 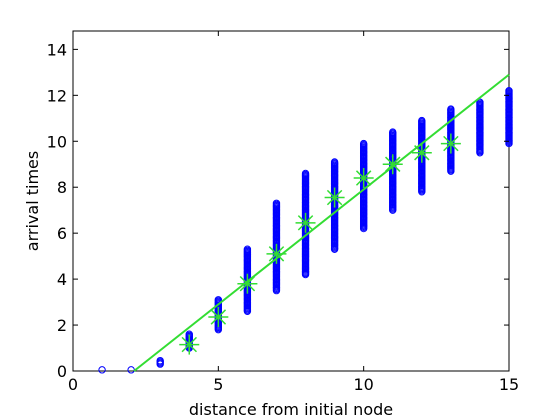 What do you see at coordinates (73, 384) in the screenshot?
I see `x-tick-label: 0` at bounding box center [73, 384].